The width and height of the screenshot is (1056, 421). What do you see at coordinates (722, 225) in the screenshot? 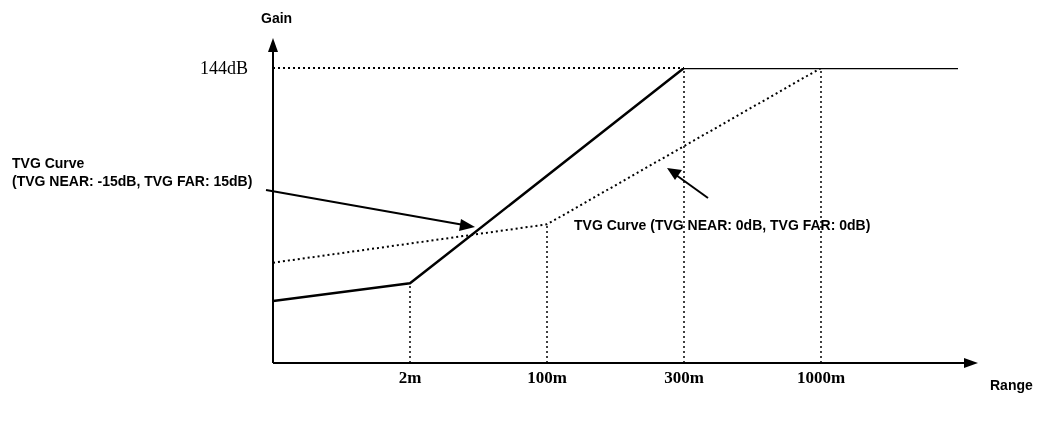
I see `series-label: TVG Curve (TVG NEAR: 0dB, TVG FAR: 0dB)` at bounding box center [722, 225].